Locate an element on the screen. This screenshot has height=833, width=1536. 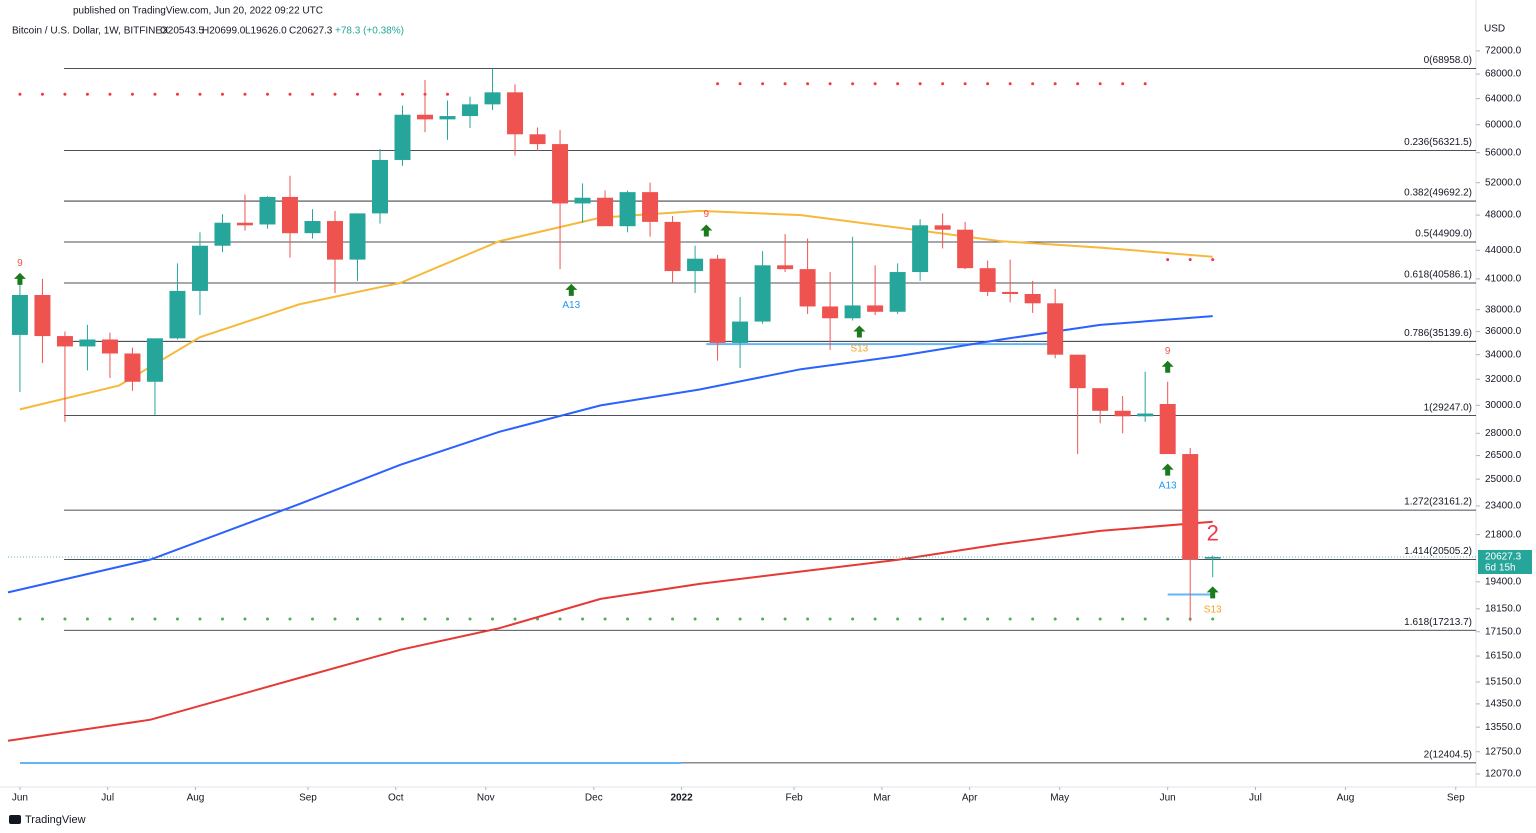
y-tick-label: 52000.0 is located at coordinates (1503, 182).